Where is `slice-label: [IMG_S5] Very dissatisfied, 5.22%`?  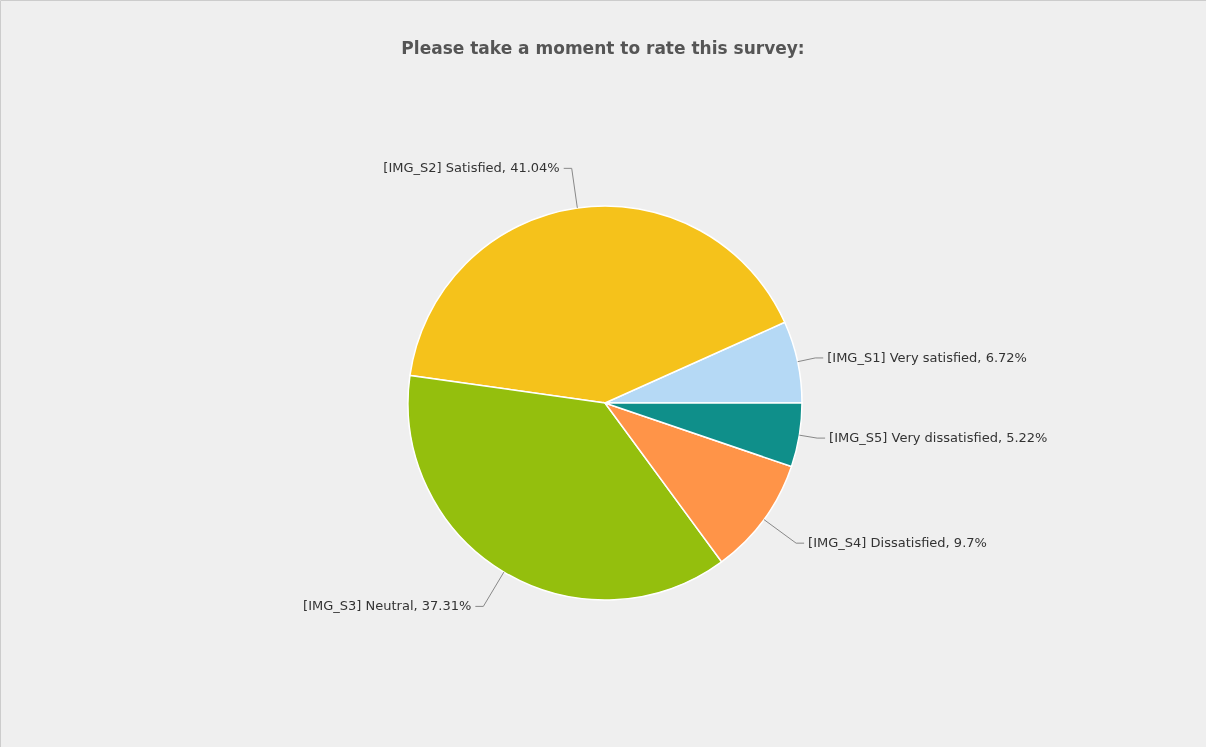 slice-label: [IMG_S5] Very dissatisfied, 5.22% is located at coordinates (938, 438).